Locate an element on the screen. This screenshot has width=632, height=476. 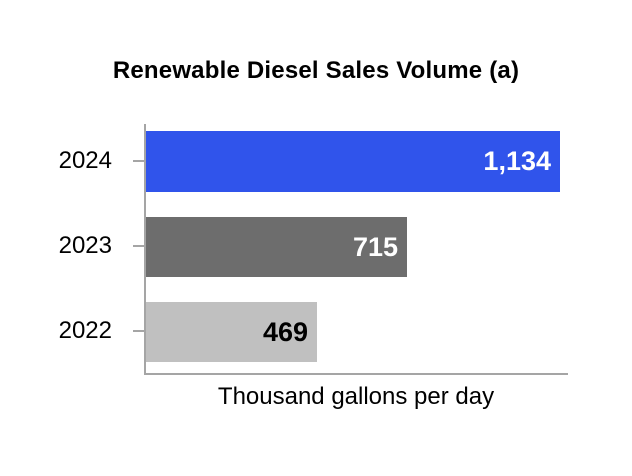
bar-value-label: 469 is located at coordinates (285, 331).